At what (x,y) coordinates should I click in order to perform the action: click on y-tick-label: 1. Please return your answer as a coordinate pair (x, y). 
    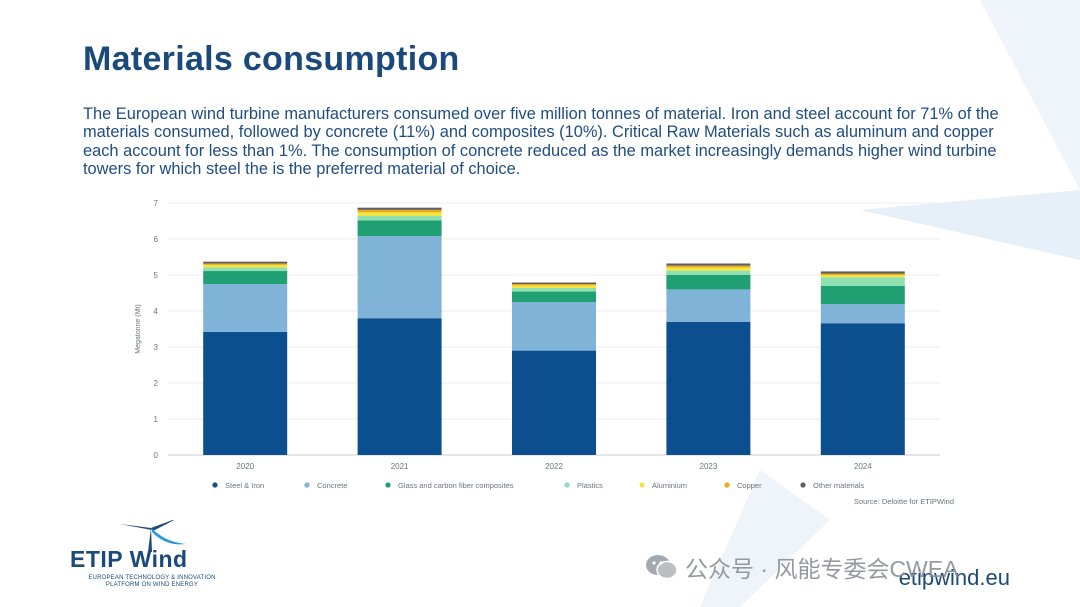
    Looking at the image, I should click on (156, 419).